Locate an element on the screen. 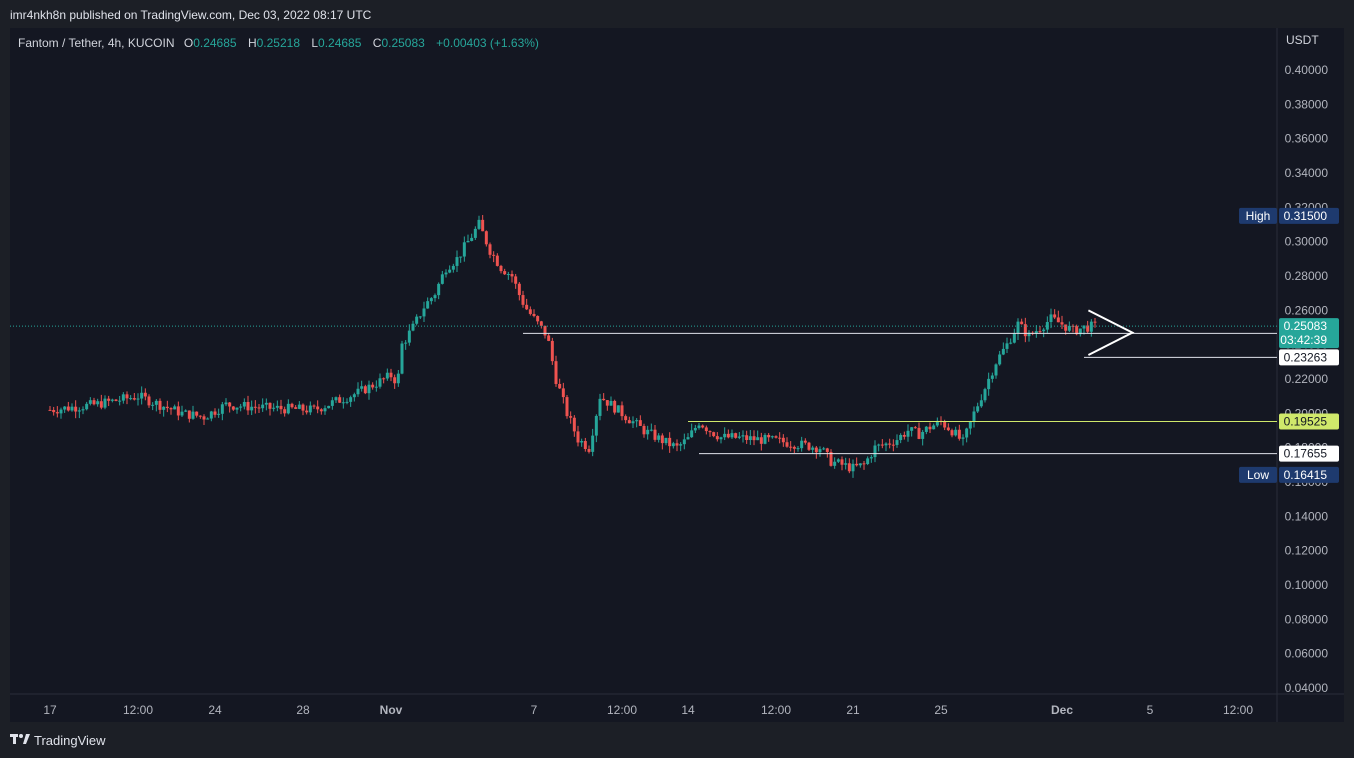 This screenshot has width=1354, height=758. x-tick-label: 24 is located at coordinates (215, 710).